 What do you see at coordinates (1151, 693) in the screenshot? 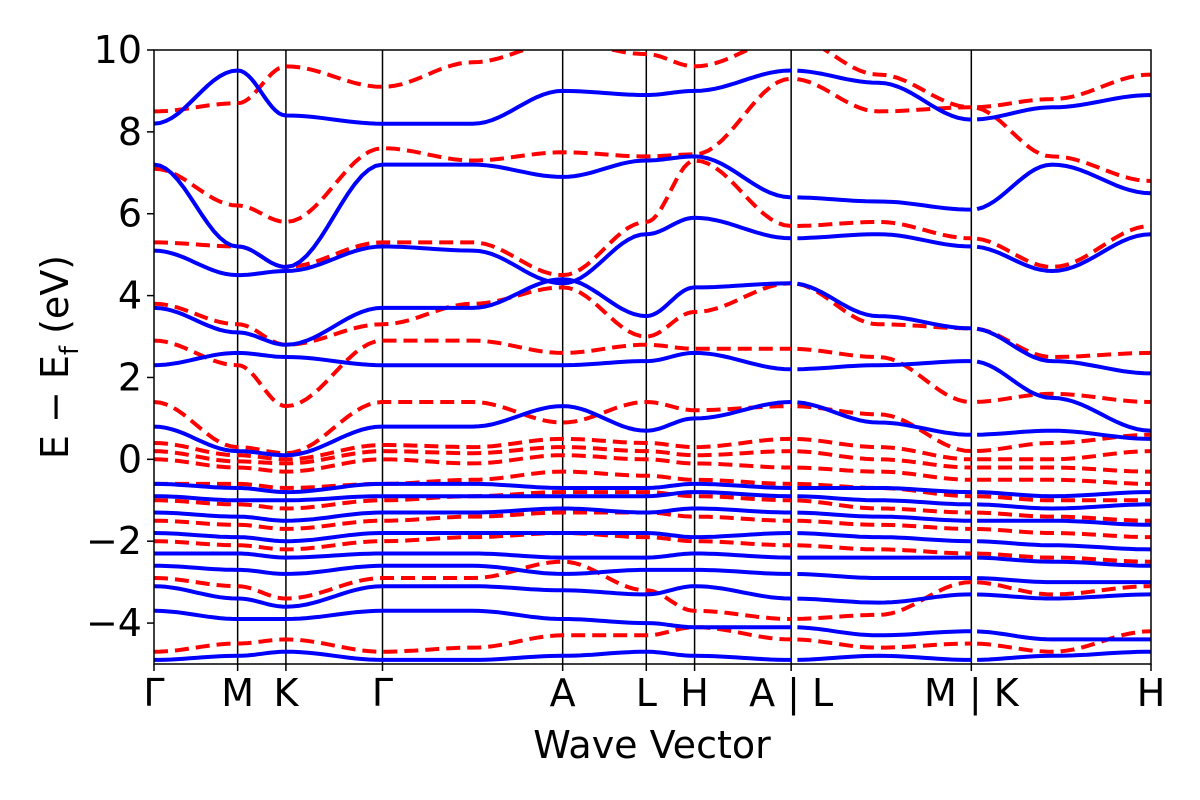
I see `x-tick-label-9: H` at bounding box center [1151, 693].